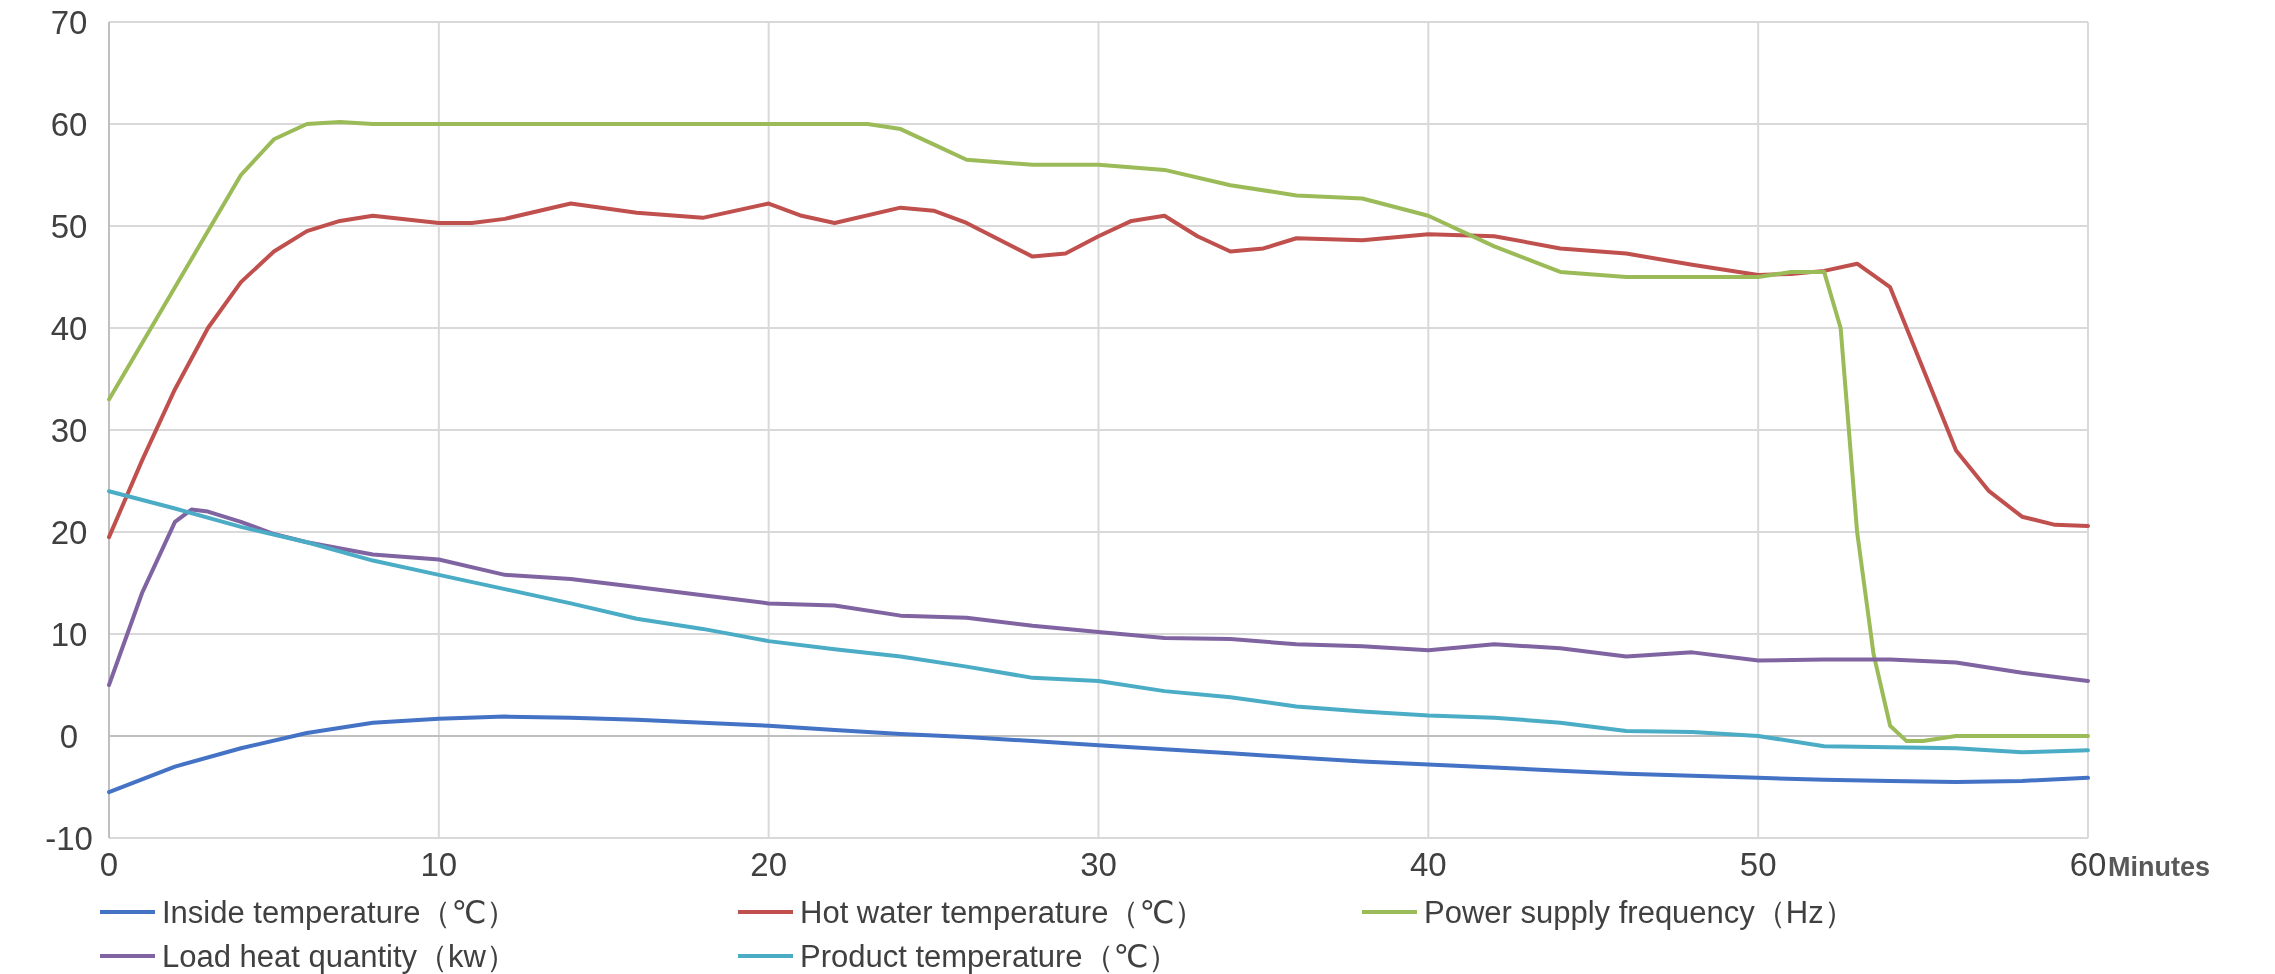 This screenshot has height=974, width=2275. What do you see at coordinates (339, 956) in the screenshot?
I see `legend-label: Load heat quantity（kw）` at bounding box center [339, 956].